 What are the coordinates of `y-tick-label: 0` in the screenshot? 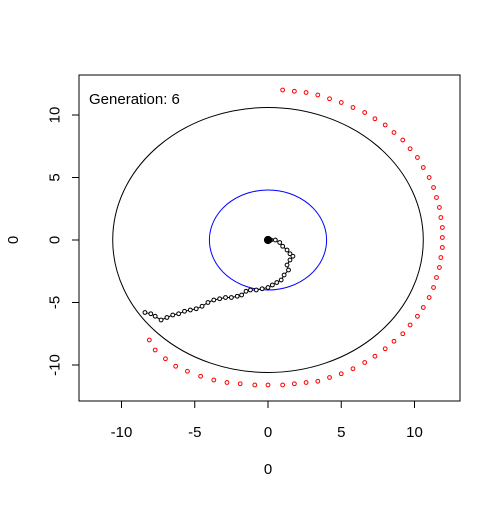 It's located at (55, 240).